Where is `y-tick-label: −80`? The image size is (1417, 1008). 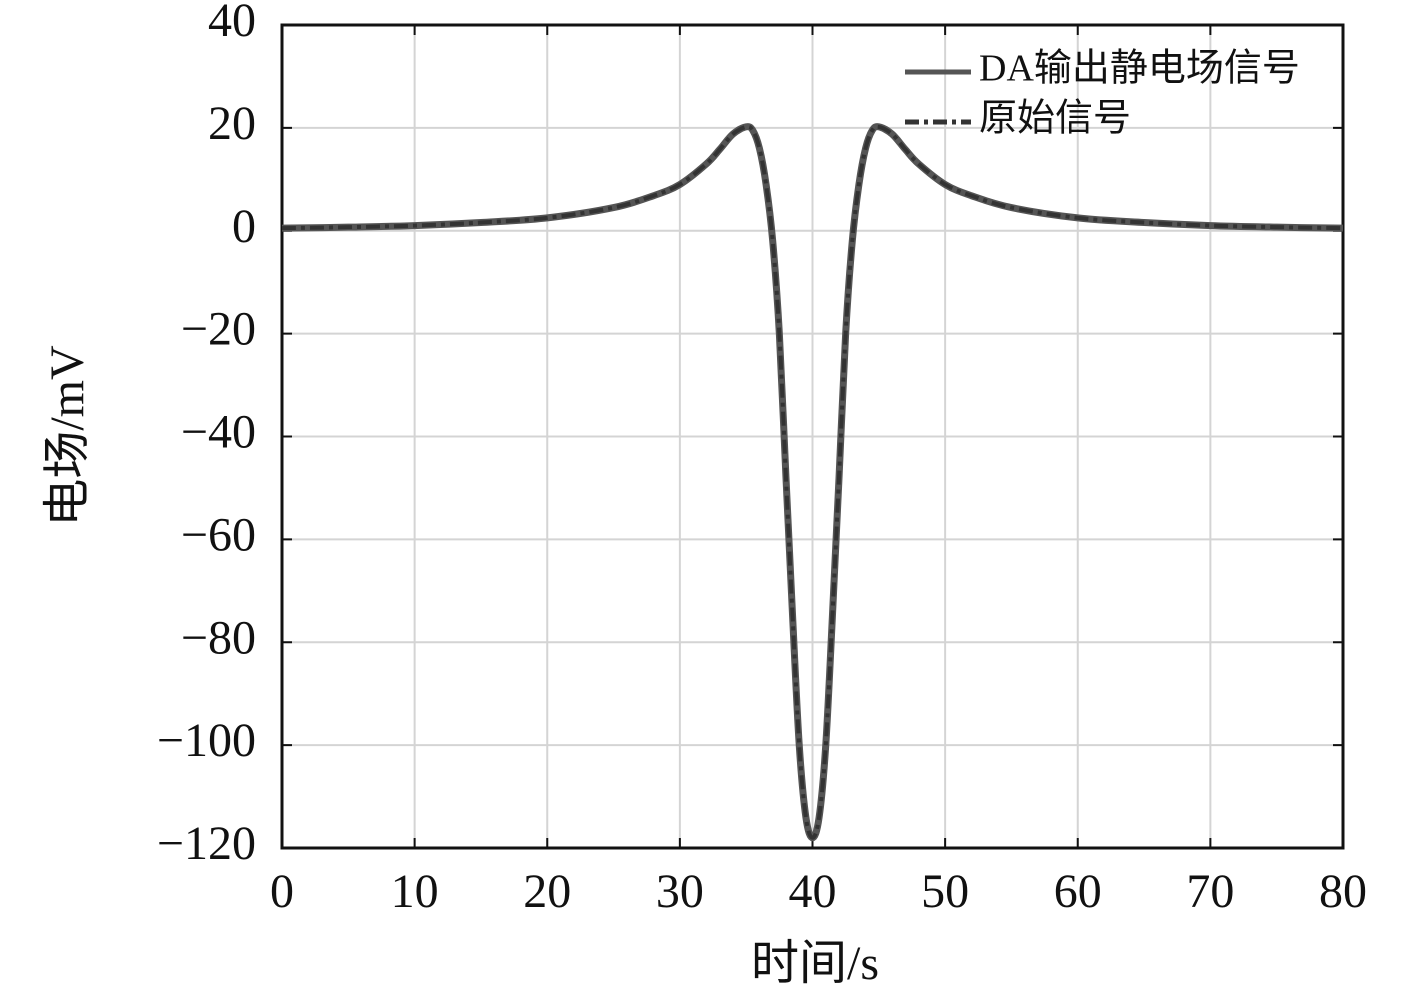
y-tick-label: −80 is located at coordinates (218, 637).